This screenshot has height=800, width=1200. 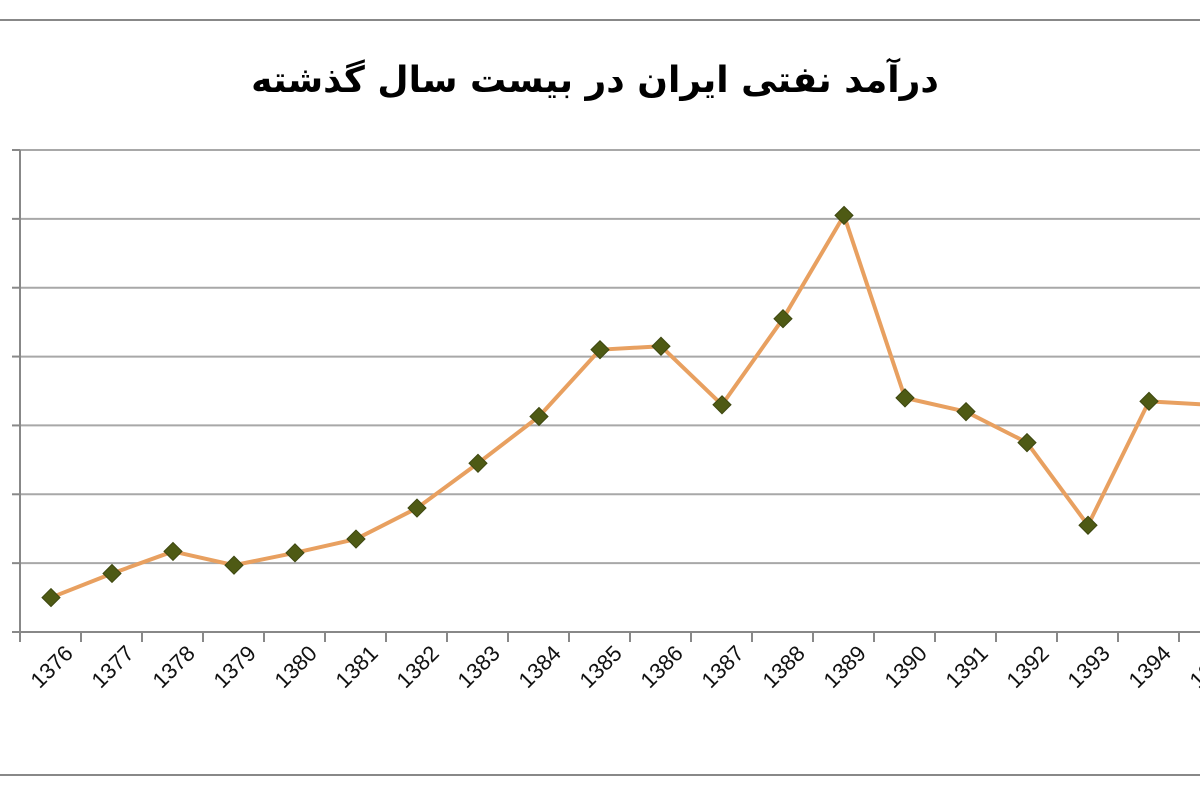 What do you see at coordinates (784, 667) in the screenshot?
I see `x-tick-label-1388: 1388` at bounding box center [784, 667].